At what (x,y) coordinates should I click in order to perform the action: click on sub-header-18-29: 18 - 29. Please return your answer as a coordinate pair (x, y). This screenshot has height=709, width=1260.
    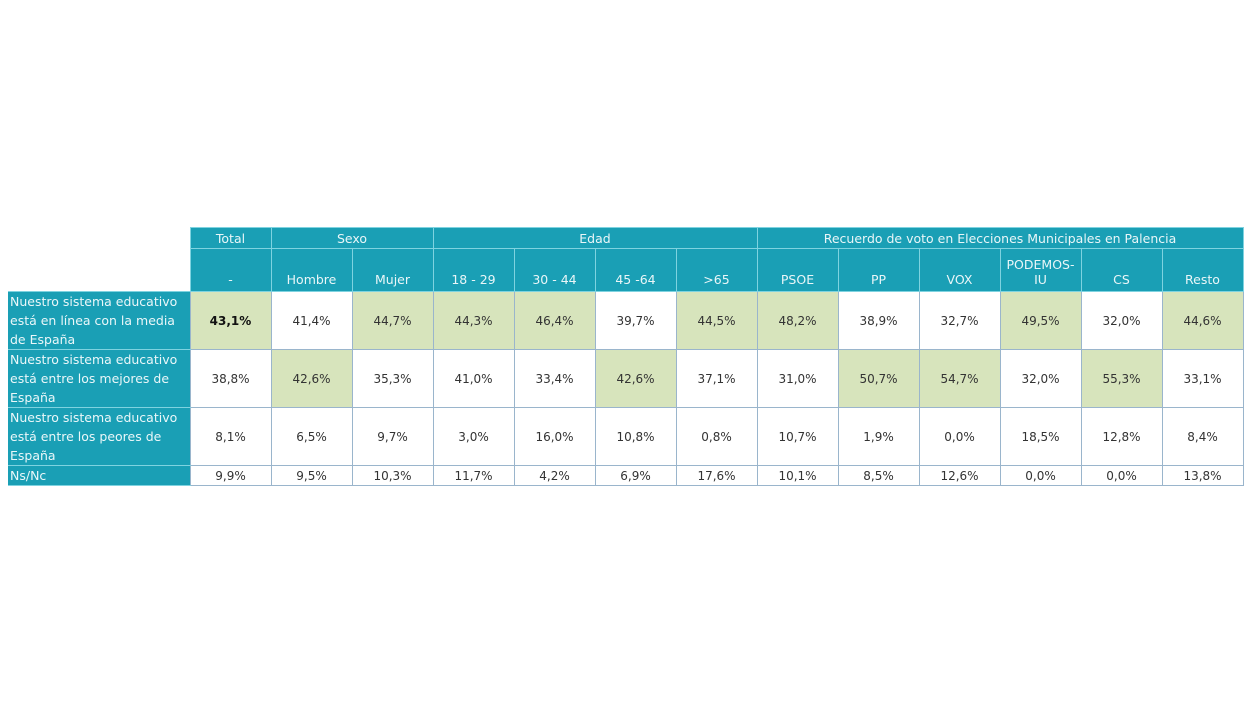
    Looking at the image, I should click on (473, 270).